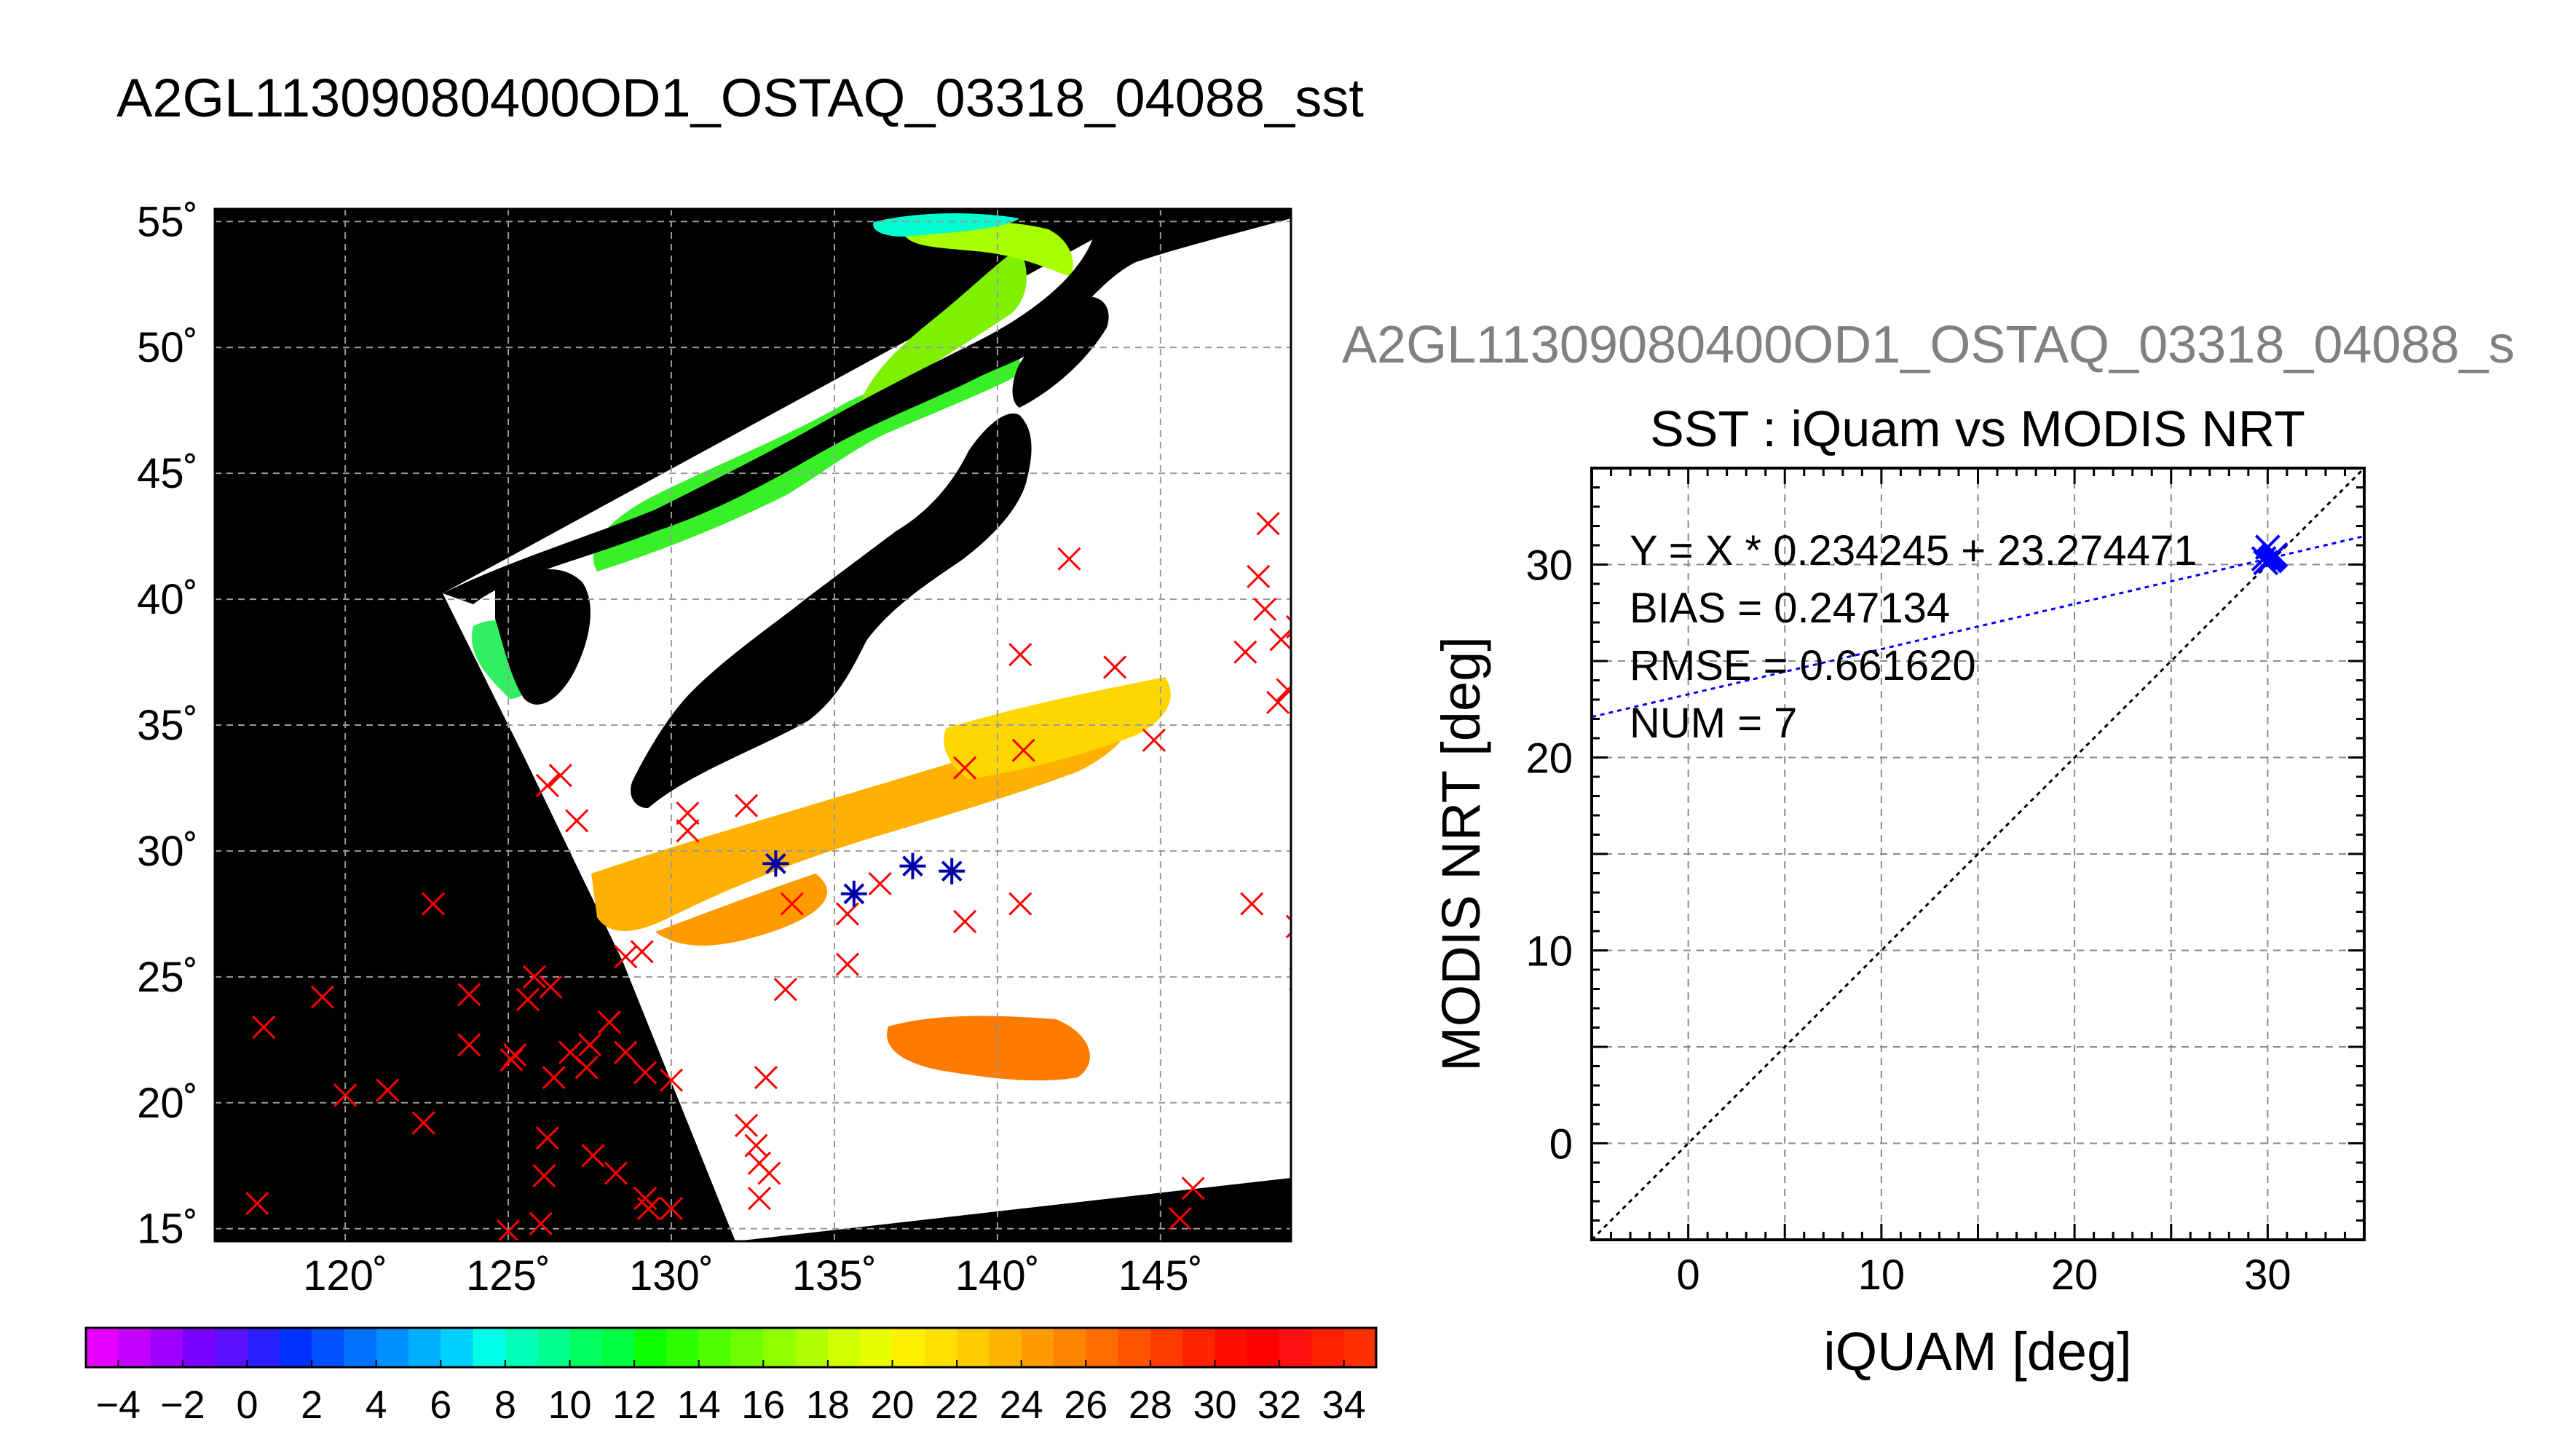 Image resolution: width=2555 pixels, height=1456 pixels. I want to click on colorbar-tick-label: 0, so click(247, 1405).